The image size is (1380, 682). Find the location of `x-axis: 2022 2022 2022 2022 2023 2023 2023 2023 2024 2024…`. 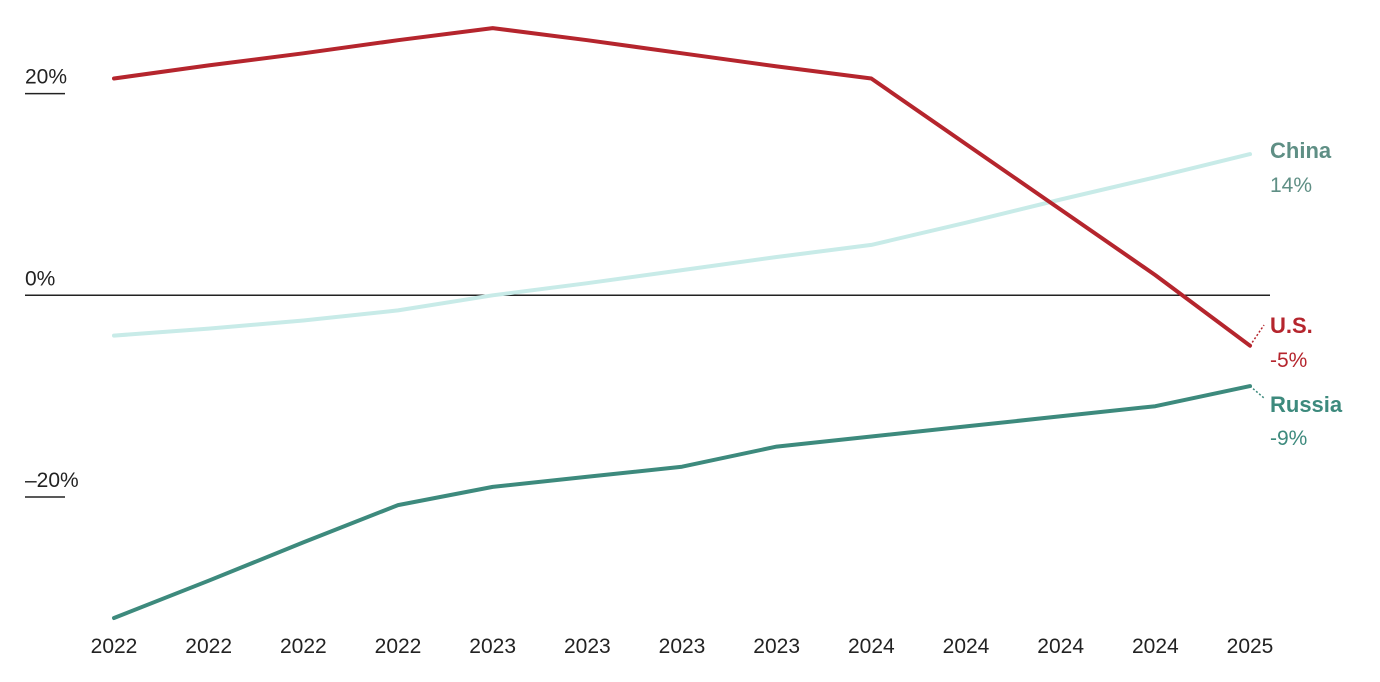

x-axis: 2022 2022 2022 2022 2023 2023 2023 2023 2024 2024… is located at coordinates (682, 646).